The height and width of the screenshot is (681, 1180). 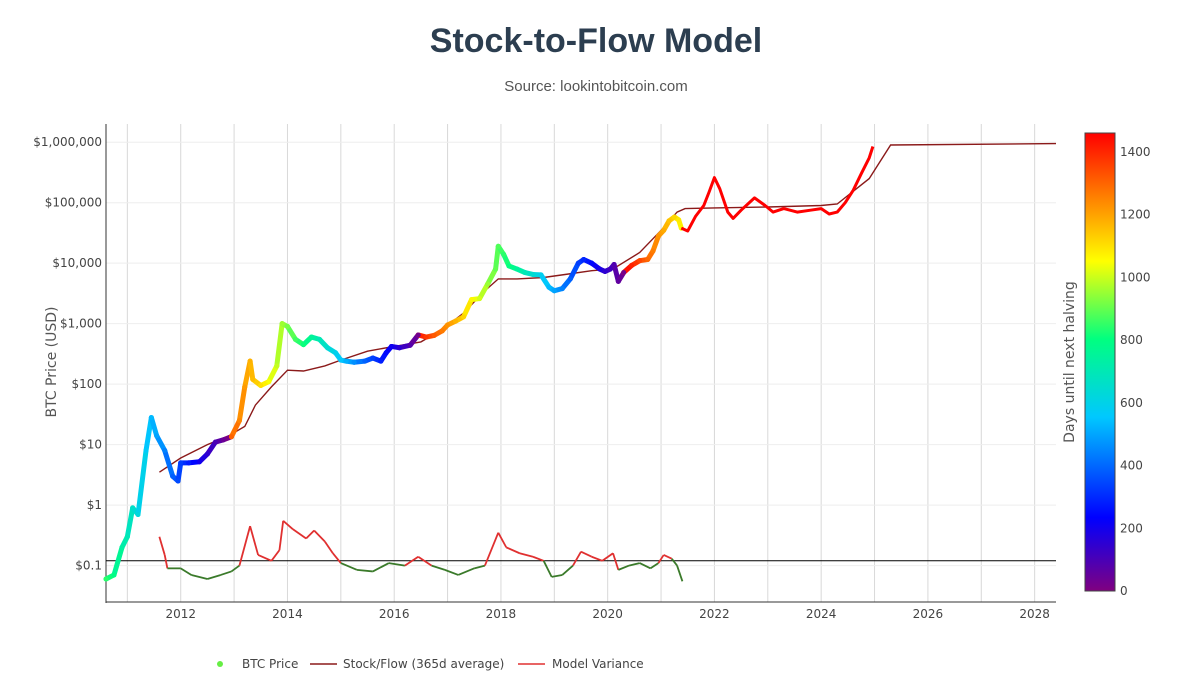 What do you see at coordinates (1135, 371) in the screenshot?
I see `colorbar-ticks: 0 200 400 600 800 1000 1200 1400` at bounding box center [1135, 371].